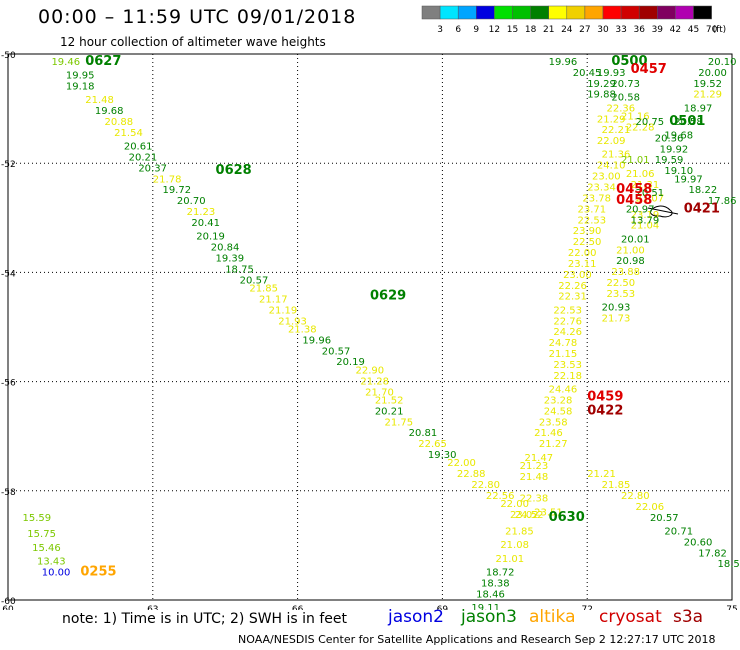 This screenshot has height=650, width=740. I want to click on time-label-altika: 0500, so click(629, 61).